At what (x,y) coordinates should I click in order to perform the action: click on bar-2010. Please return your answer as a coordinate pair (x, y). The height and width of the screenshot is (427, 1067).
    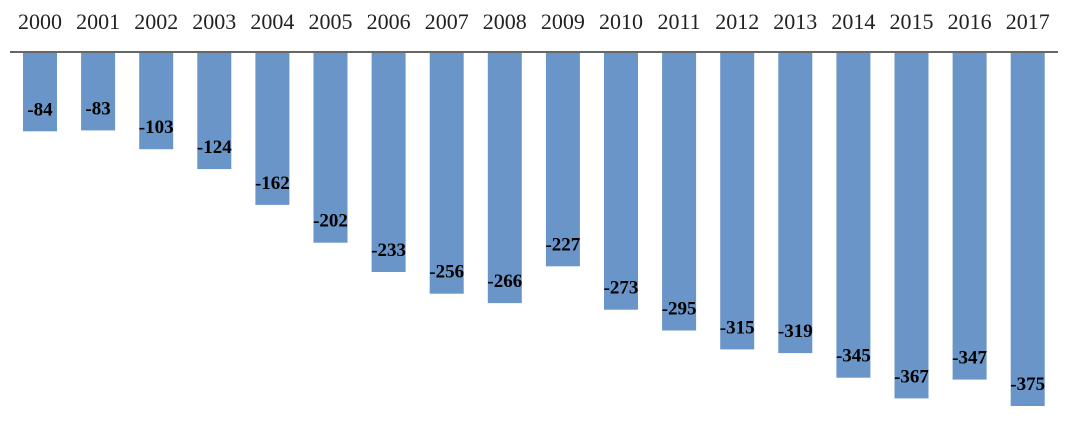
    Looking at the image, I should click on (621, 181).